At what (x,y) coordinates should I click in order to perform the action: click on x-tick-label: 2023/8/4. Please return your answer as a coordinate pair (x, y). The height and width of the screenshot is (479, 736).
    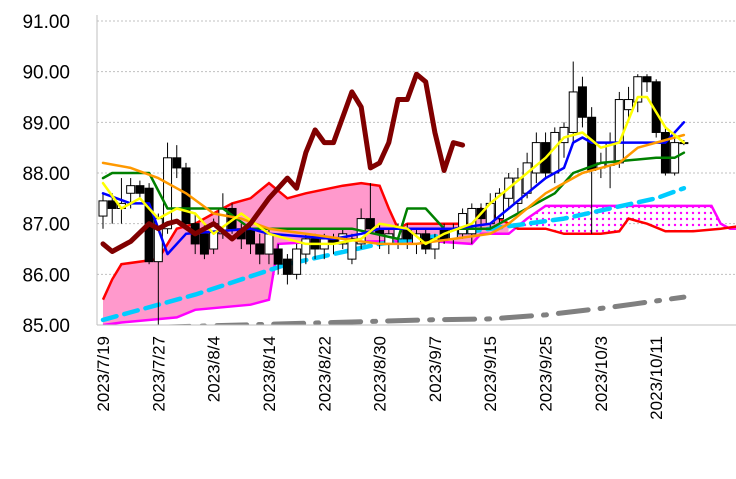
    Looking at the image, I should click on (214, 369).